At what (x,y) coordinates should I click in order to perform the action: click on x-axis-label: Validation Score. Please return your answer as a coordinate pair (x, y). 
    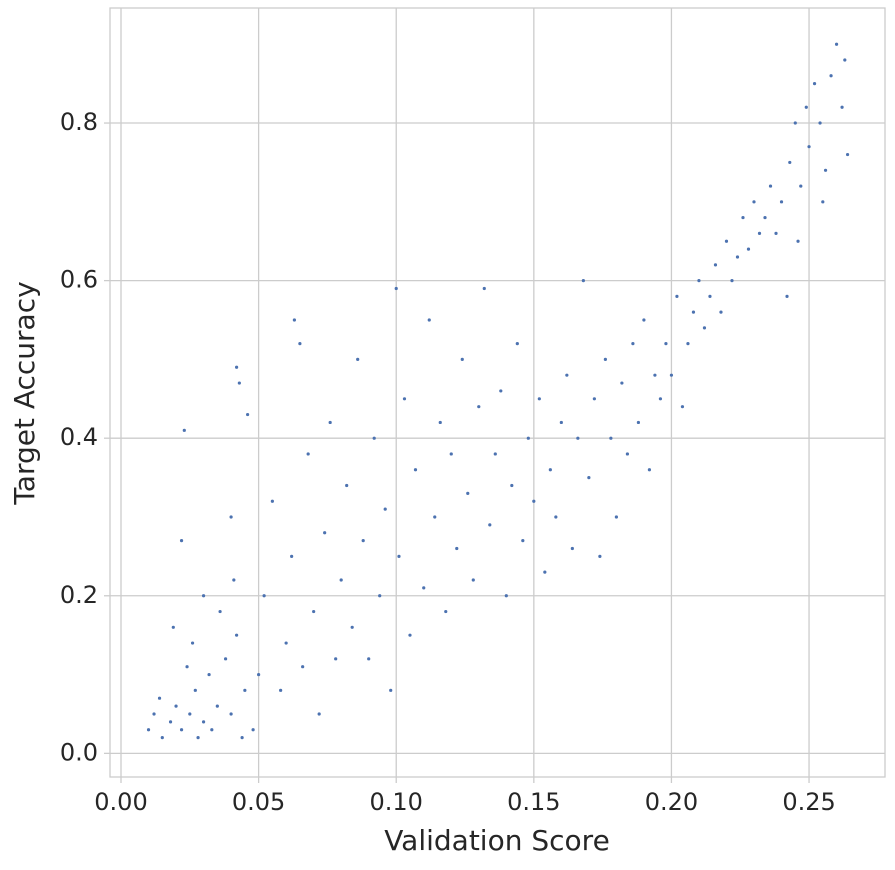
    Looking at the image, I should click on (497, 840).